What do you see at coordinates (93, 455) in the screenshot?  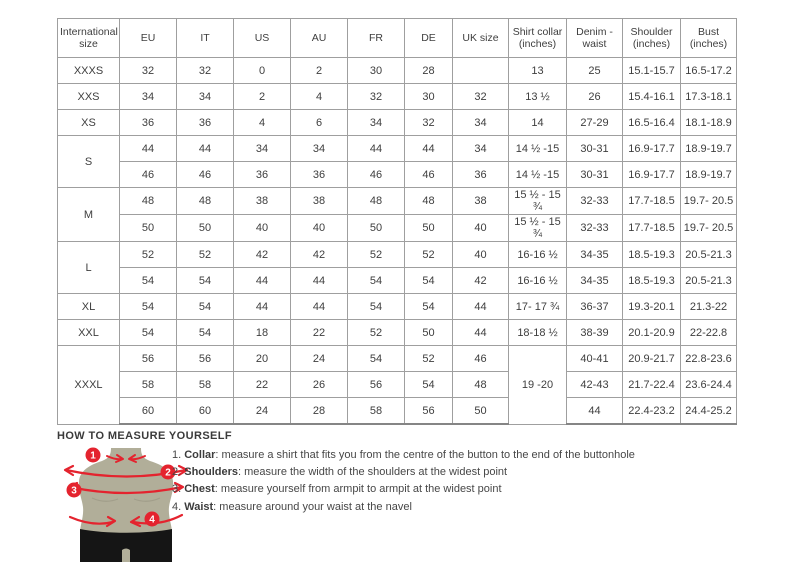 I see `badge-1: 1` at bounding box center [93, 455].